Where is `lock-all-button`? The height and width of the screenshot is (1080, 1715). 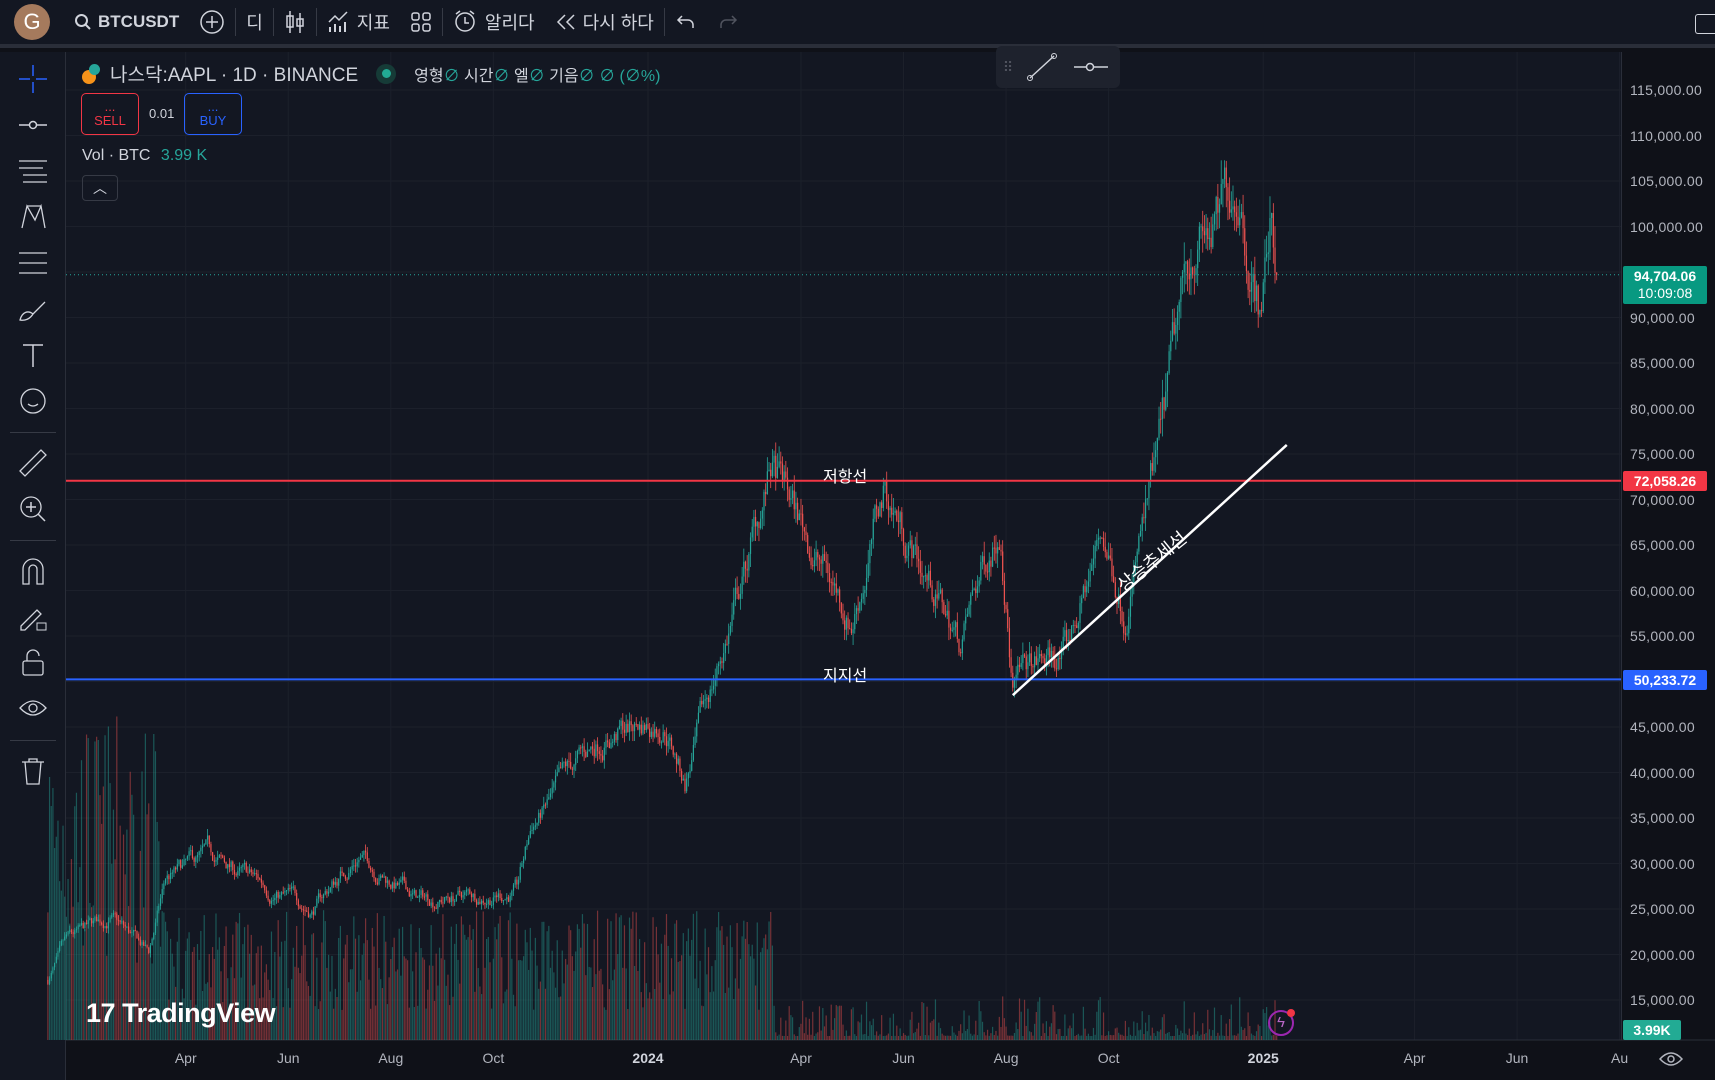 lock-all-button is located at coordinates (33, 663).